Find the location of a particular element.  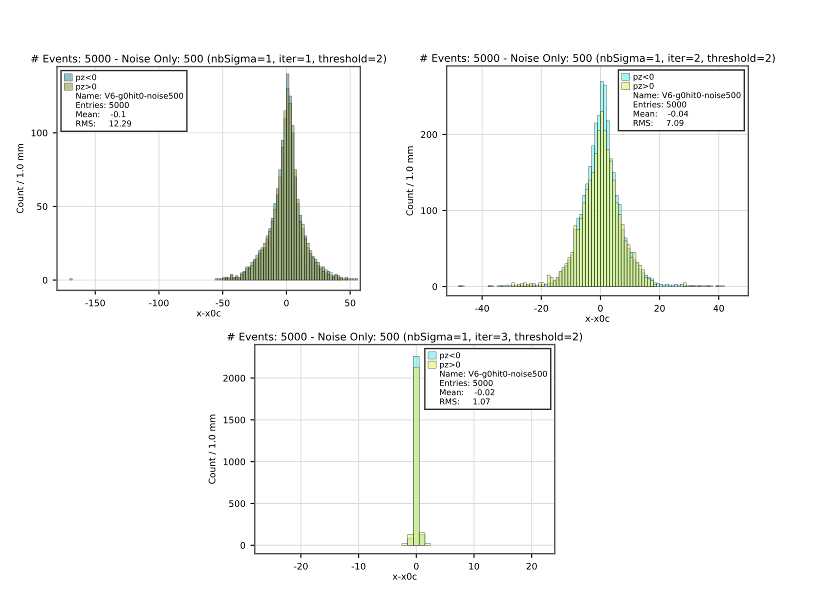

annotation: Mean: -0.02 is located at coordinates (467, 392).